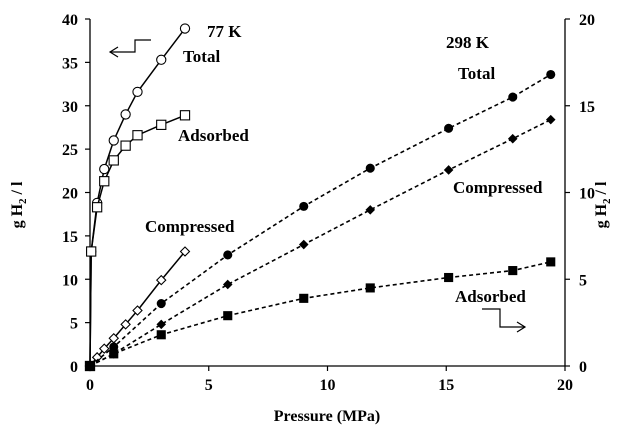 The image size is (628, 428). Describe the element at coordinates (70, 194) in the screenshot. I see `y-left-tick-label: 20` at that location.